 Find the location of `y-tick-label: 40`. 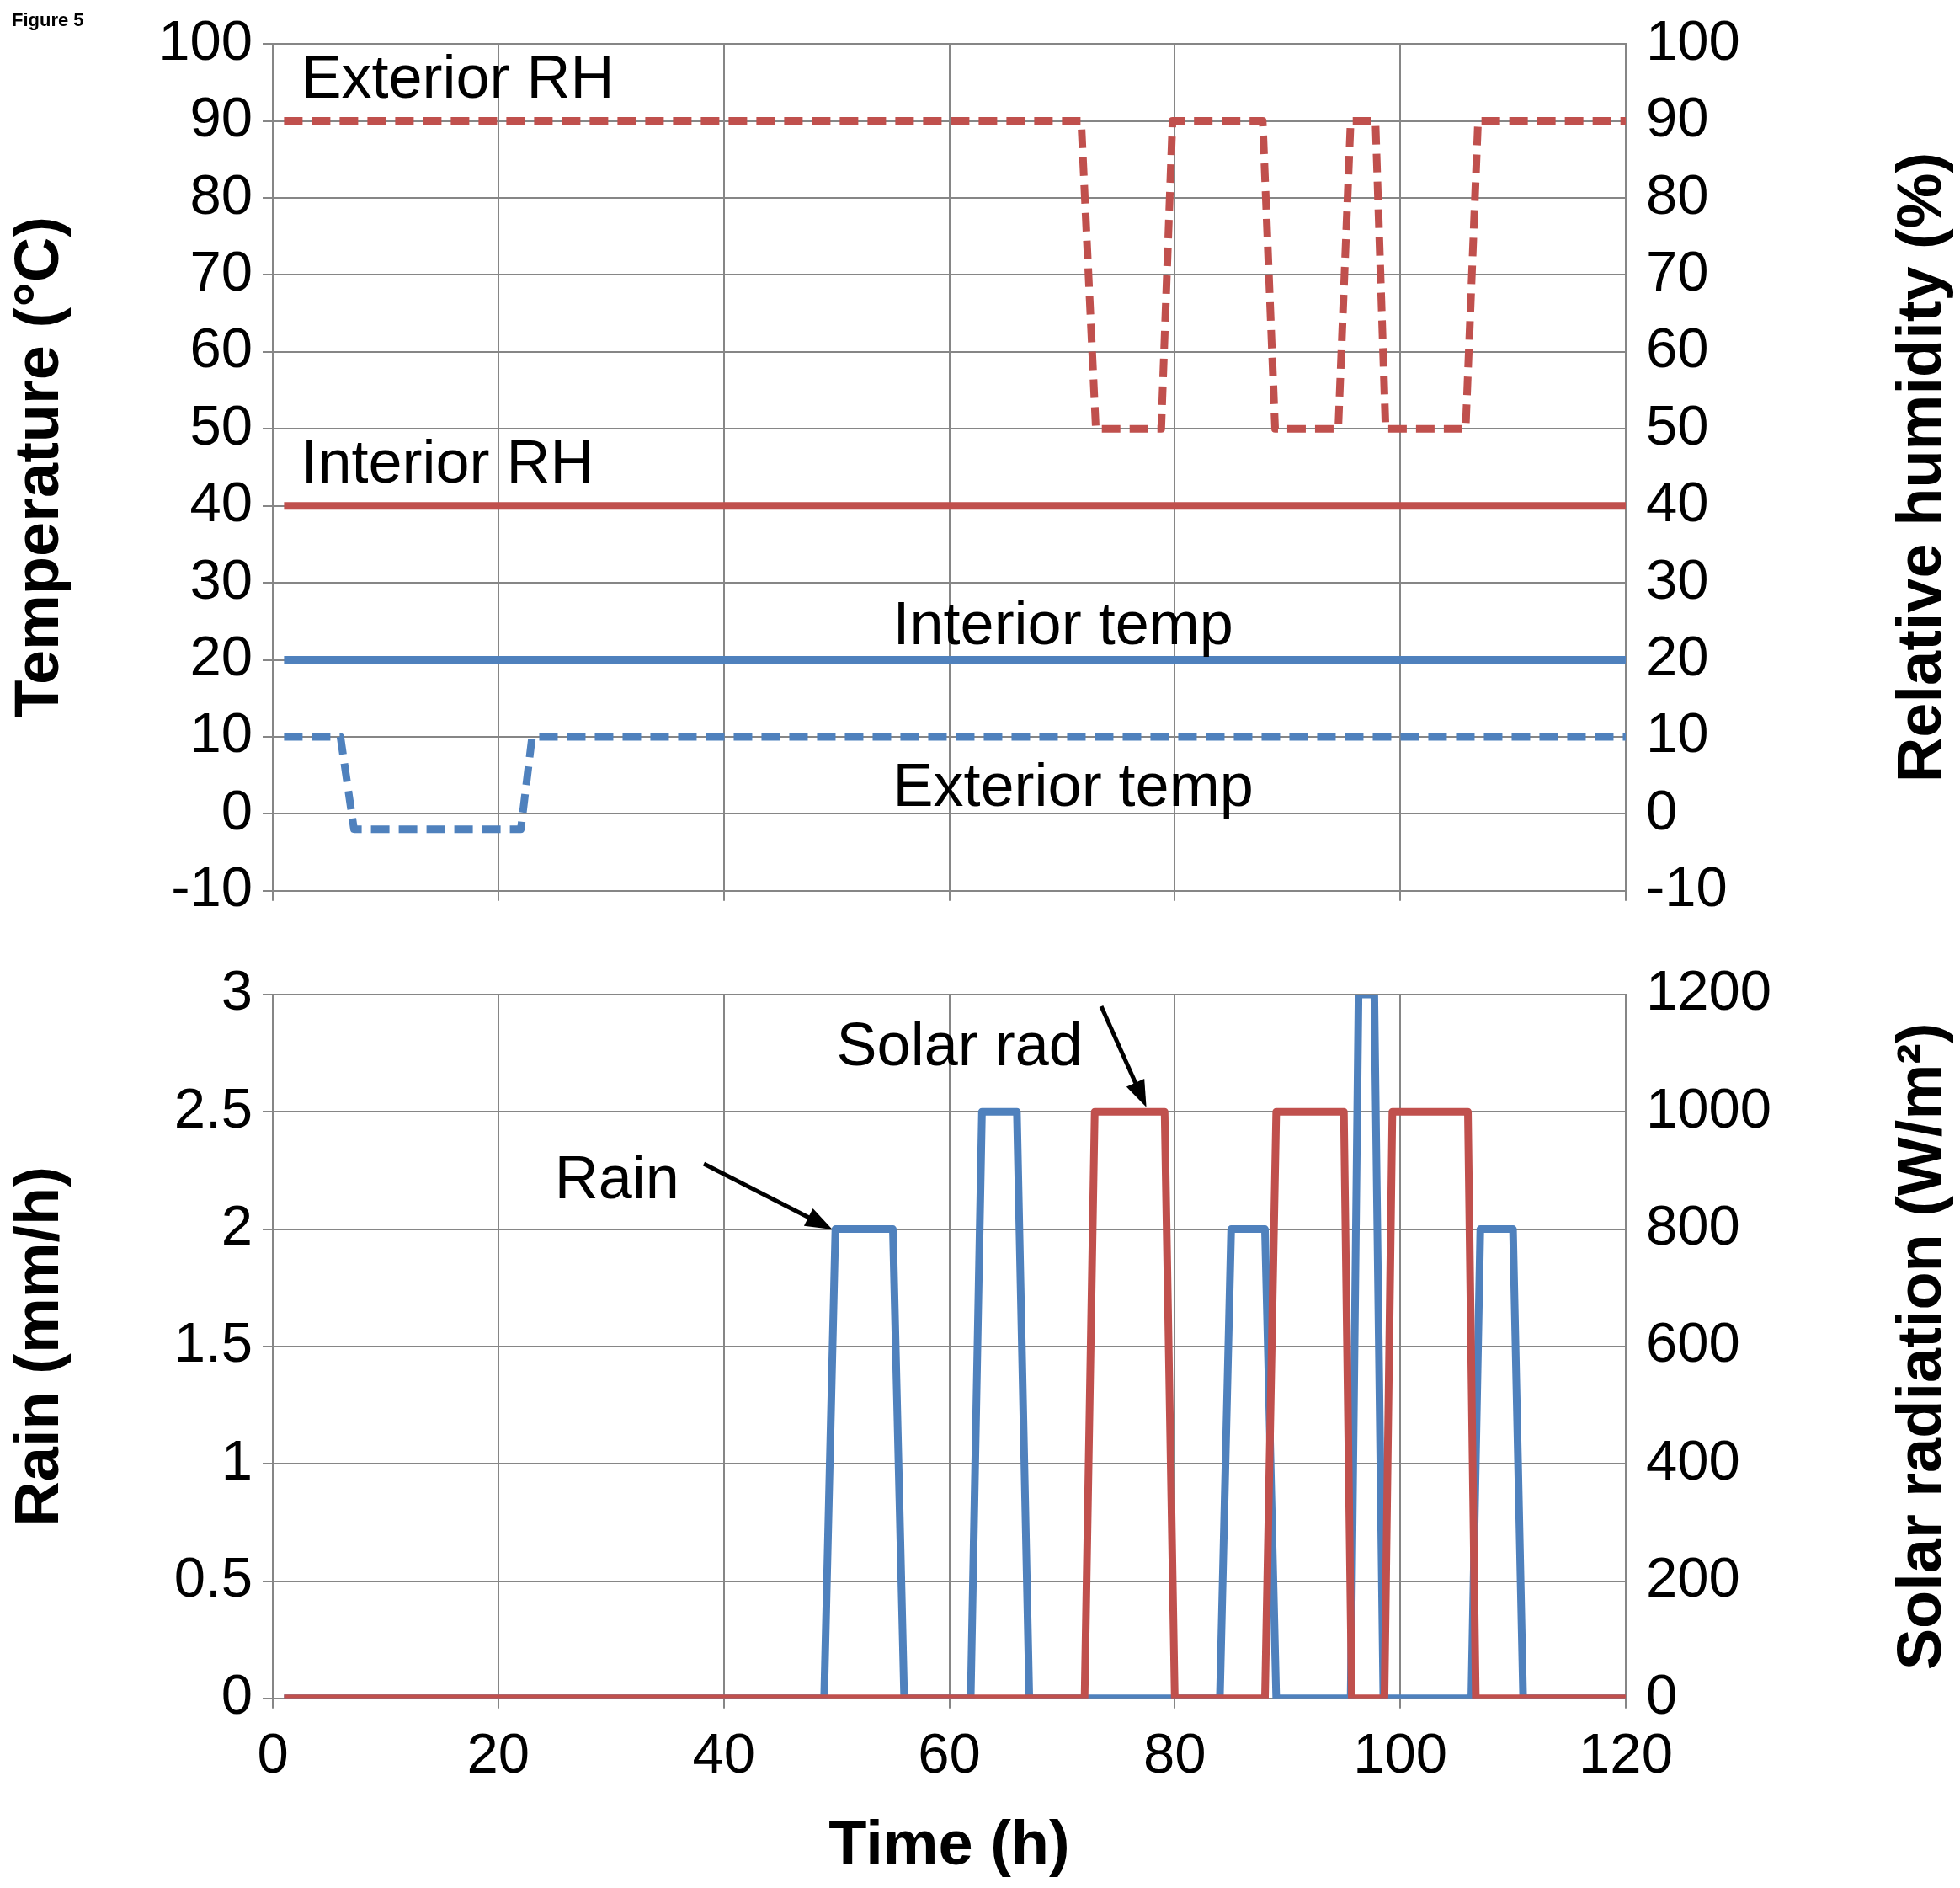

y-tick-label: 40 is located at coordinates (221, 502).